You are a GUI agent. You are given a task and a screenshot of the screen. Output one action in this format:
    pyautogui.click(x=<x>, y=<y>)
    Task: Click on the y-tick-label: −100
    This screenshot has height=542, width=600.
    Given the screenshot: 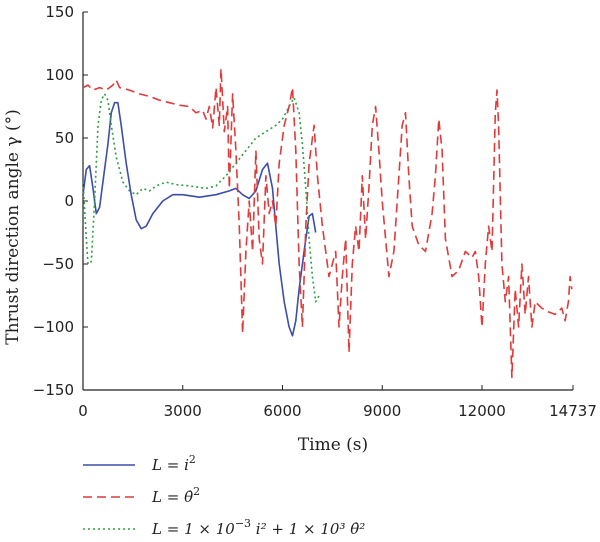 What is the action you would take?
    pyautogui.click(x=53, y=327)
    